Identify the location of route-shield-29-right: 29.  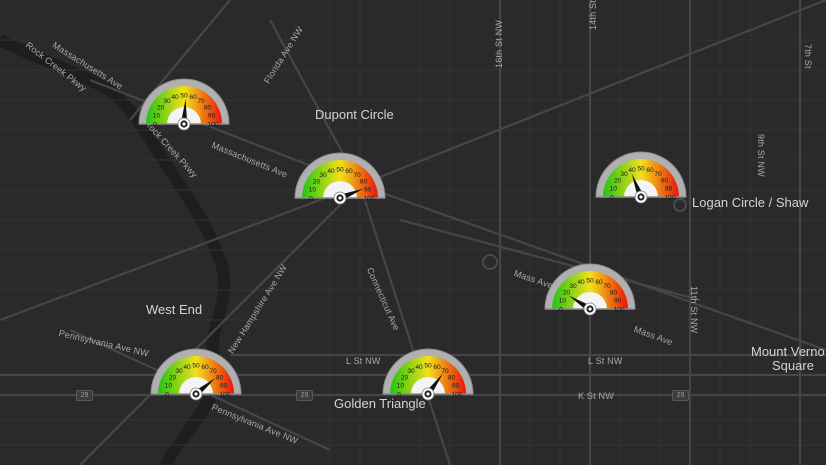
(680, 395).